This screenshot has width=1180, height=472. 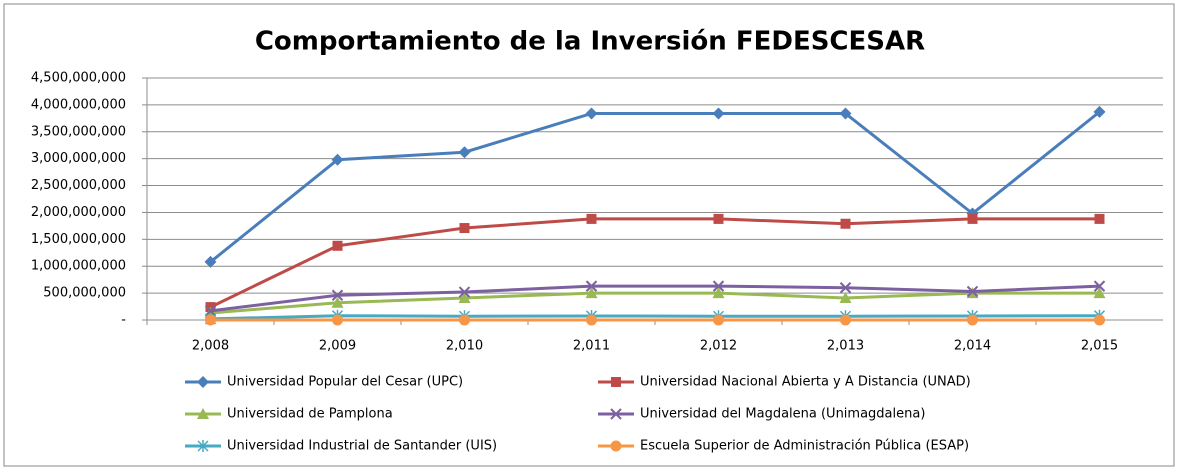 What do you see at coordinates (78, 158) in the screenshot?
I see `y-tick-label: 3,000,000,000` at bounding box center [78, 158].